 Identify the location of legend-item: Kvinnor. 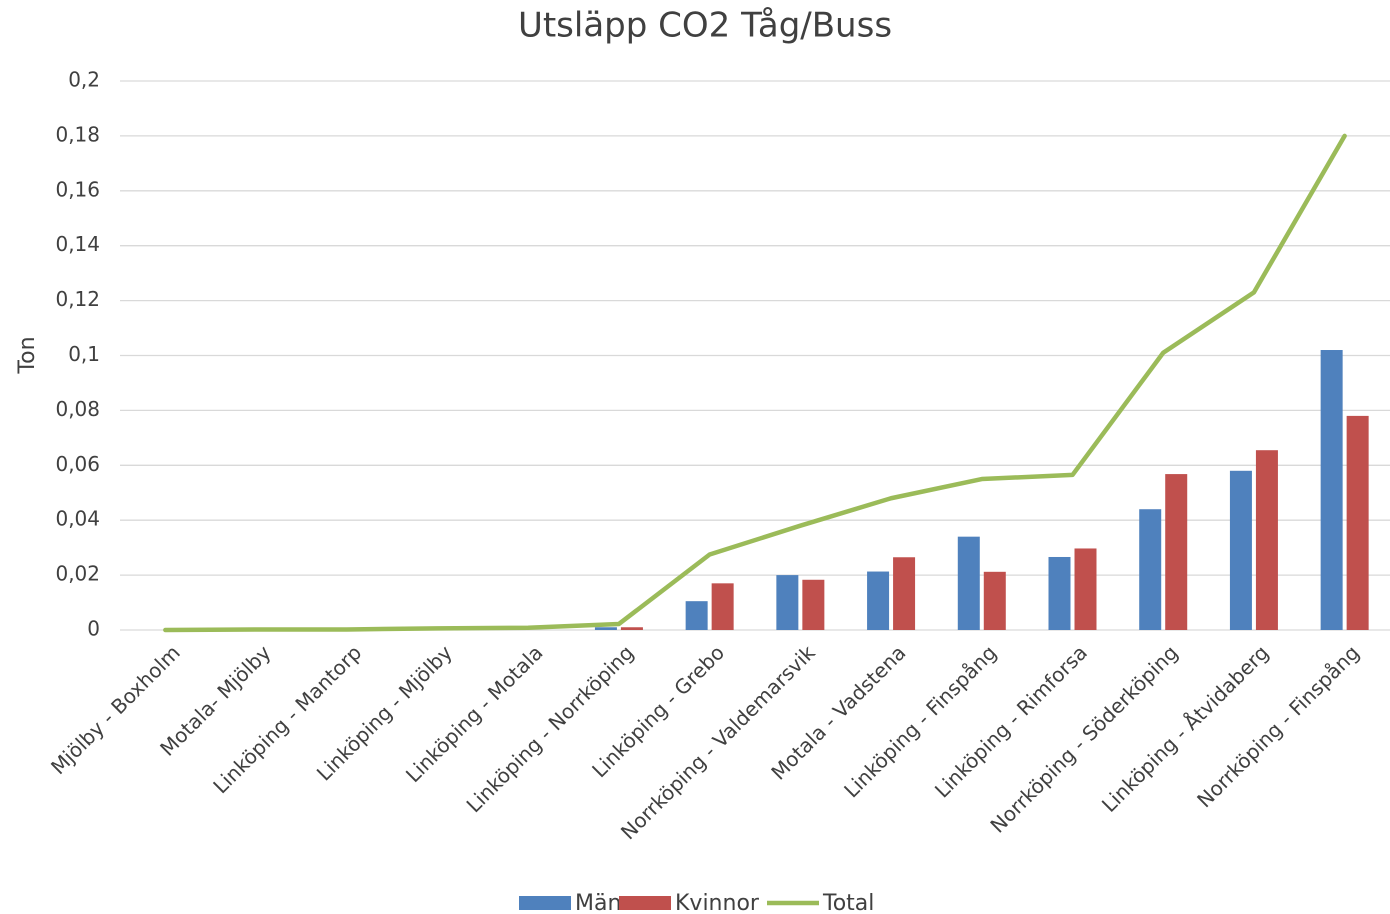
(689, 902).